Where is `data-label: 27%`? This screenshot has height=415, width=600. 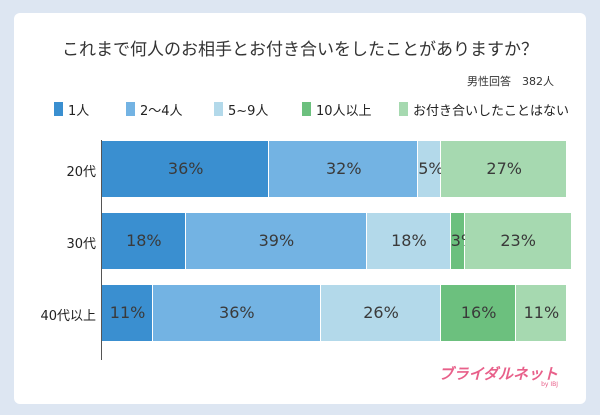 data-label: 27% is located at coordinates (504, 168).